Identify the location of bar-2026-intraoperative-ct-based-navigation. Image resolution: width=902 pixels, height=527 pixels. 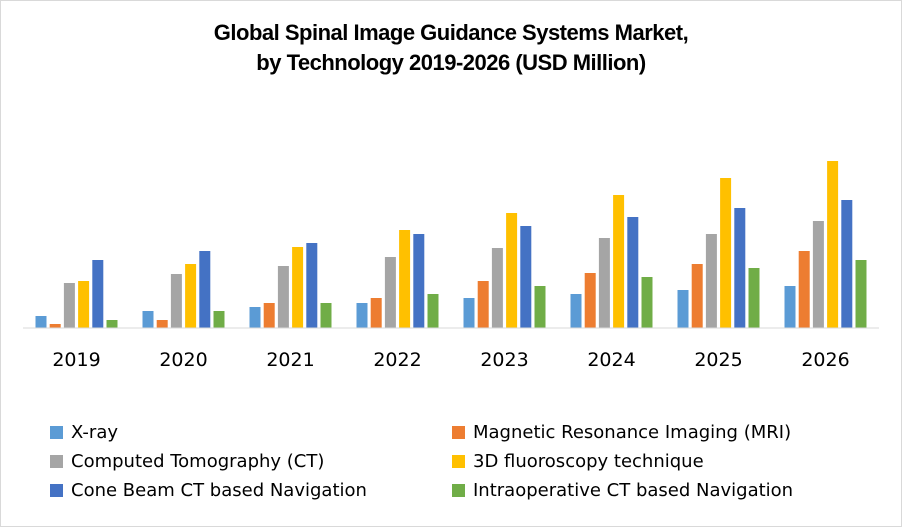
(861, 294).